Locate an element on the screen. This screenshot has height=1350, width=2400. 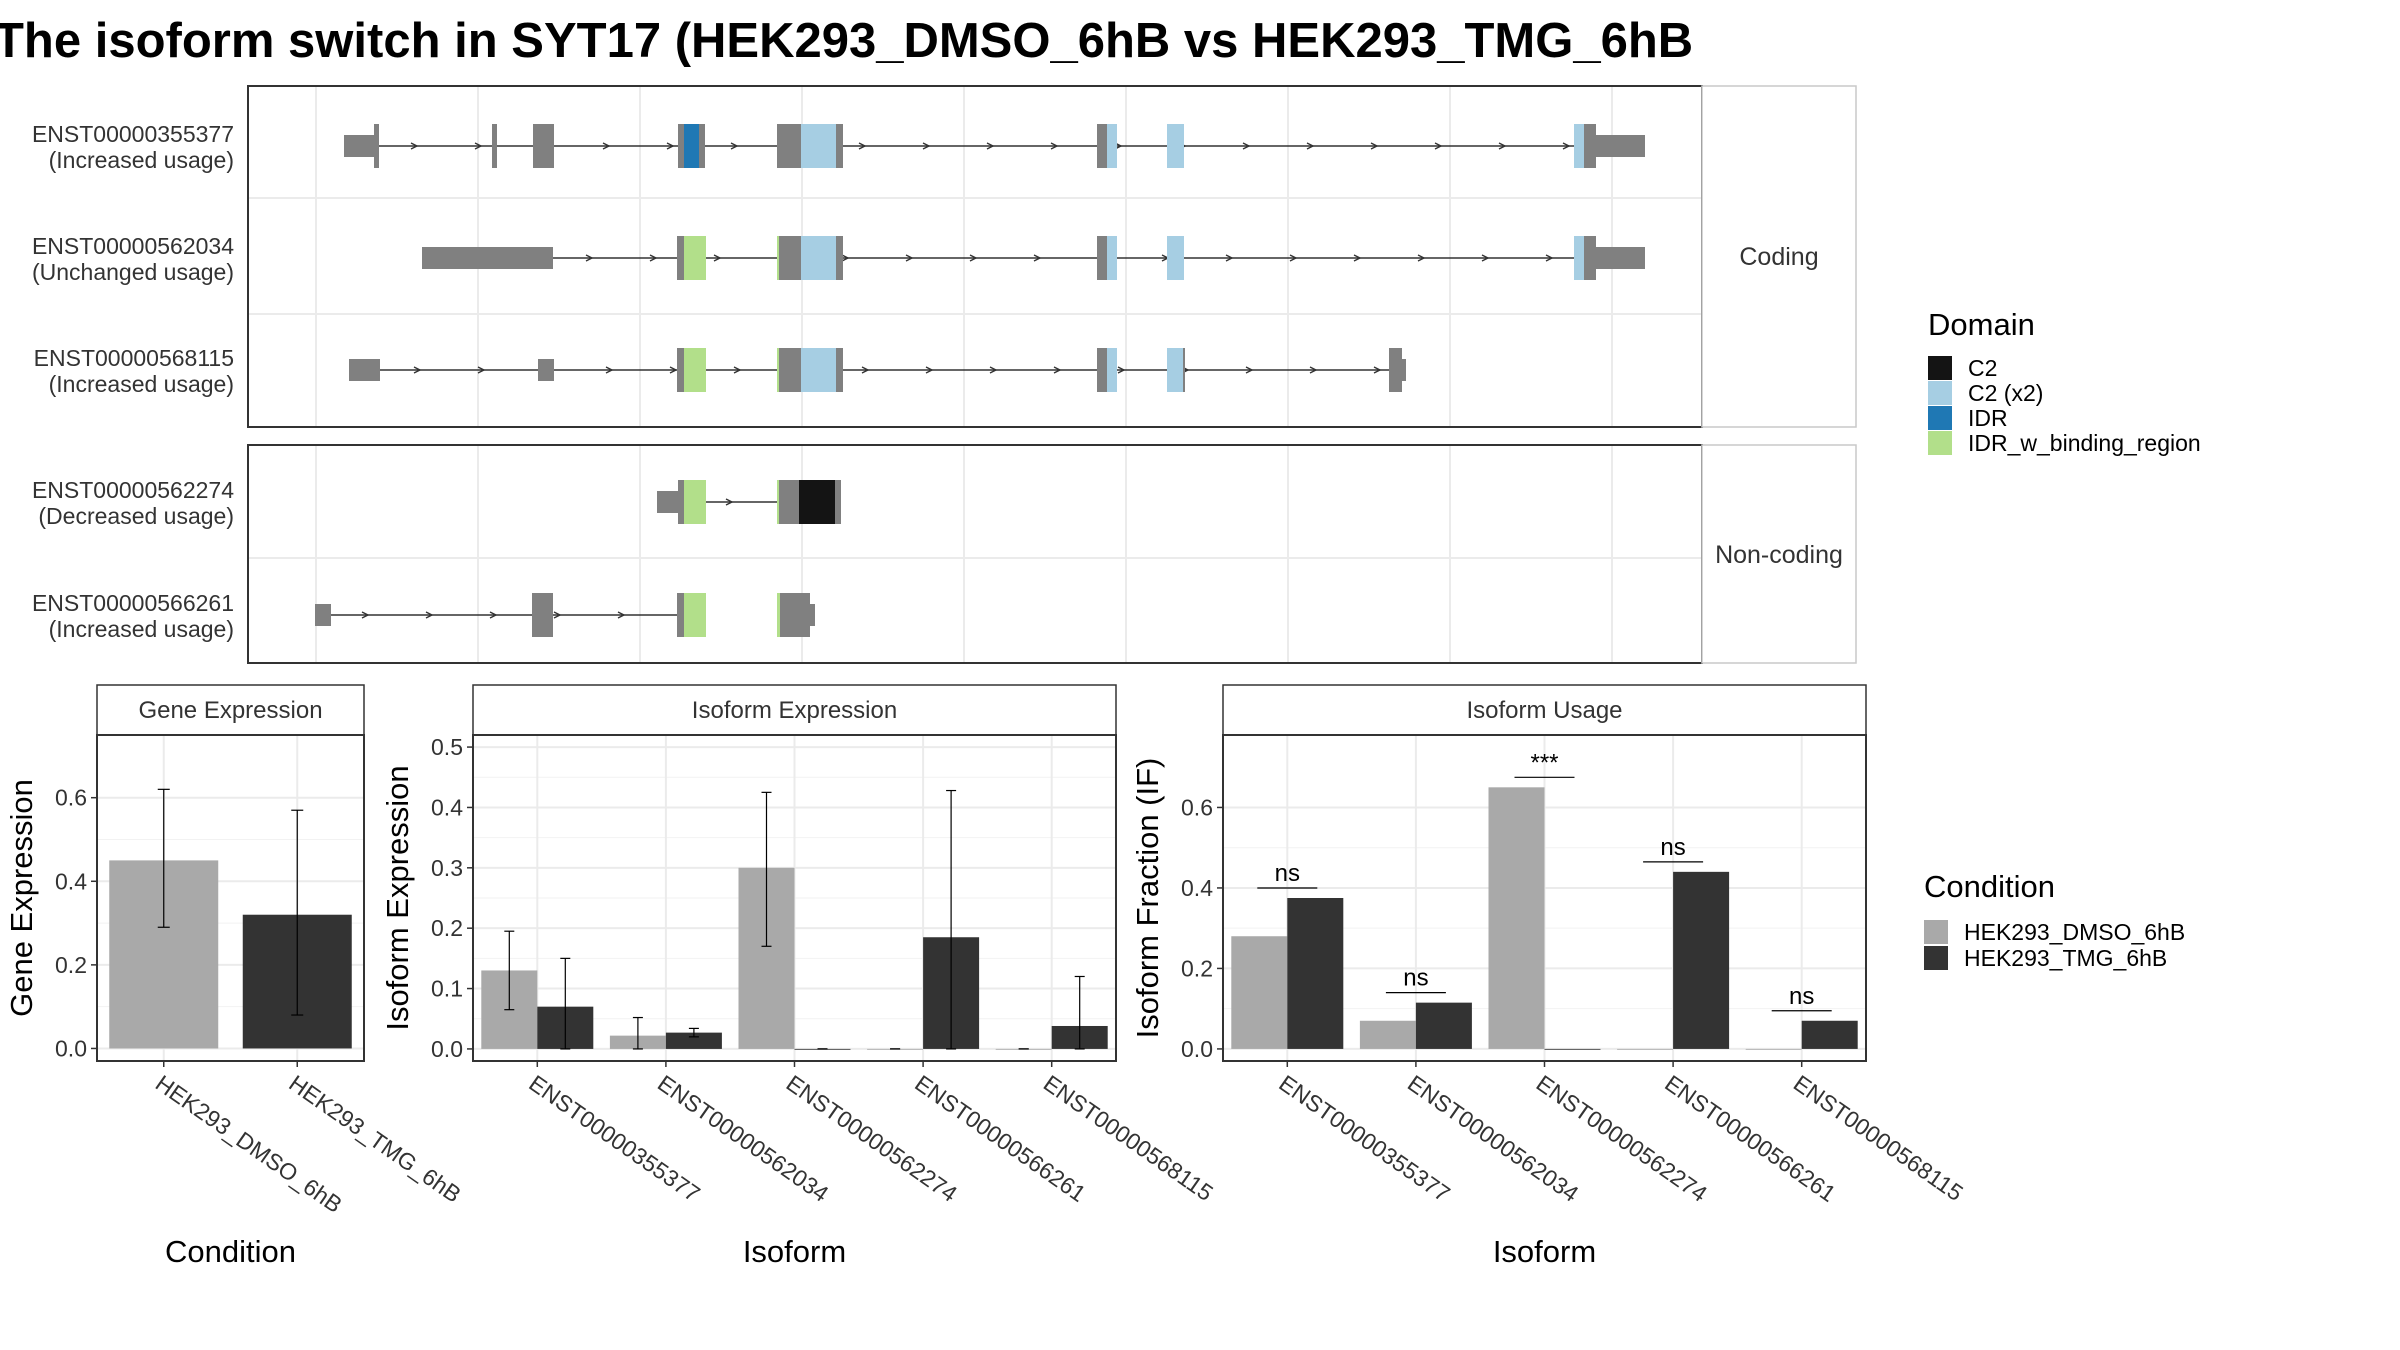
transcript-usage-label: (Increased usage) is located at coordinates (141, 629).